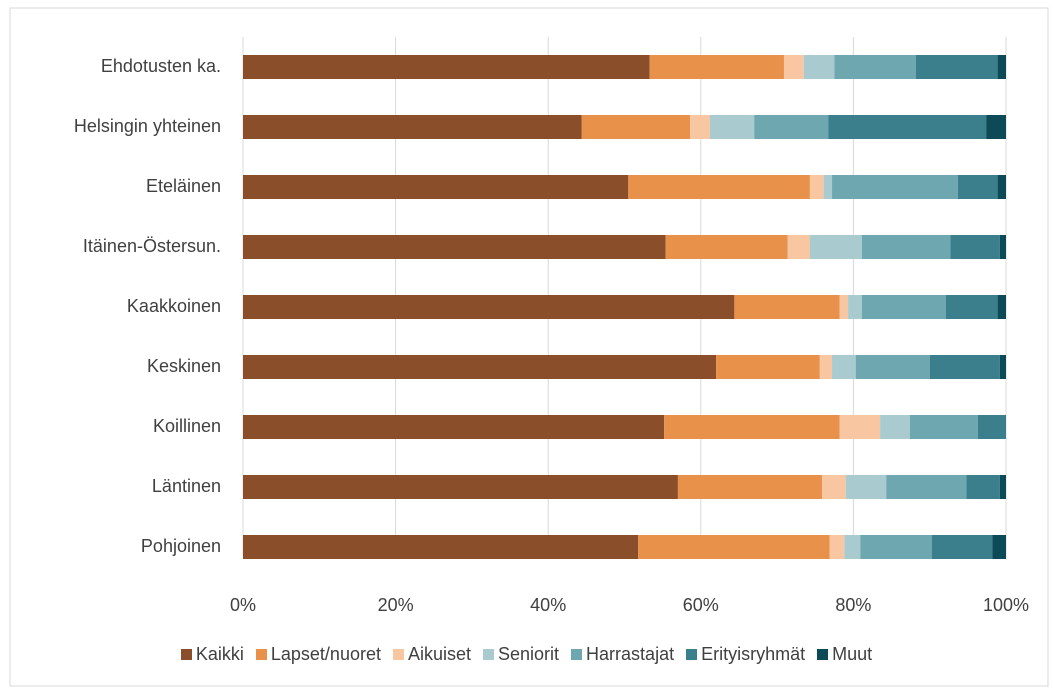 The image size is (1053, 691). What do you see at coordinates (548, 605) in the screenshot?
I see `x-tick-label: 40%` at bounding box center [548, 605].